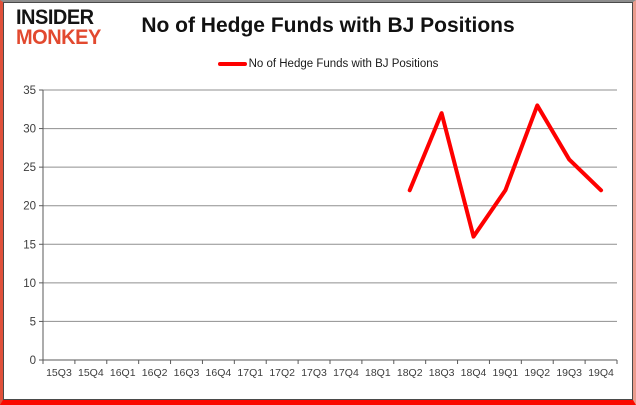 The height and width of the screenshot is (405, 636). I want to click on logo-line-monkey: MONKEY, so click(58, 37).